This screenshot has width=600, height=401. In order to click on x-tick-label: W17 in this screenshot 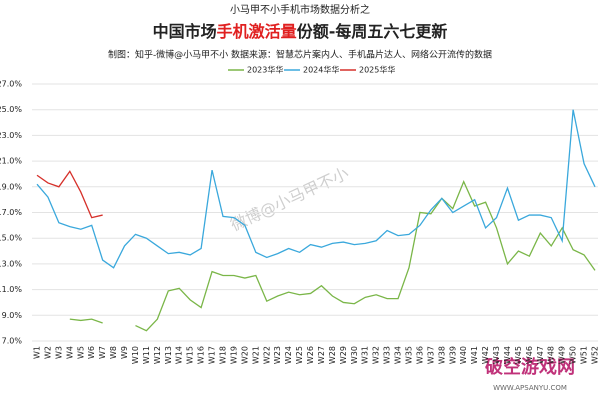, I will do `click(212, 355)`.